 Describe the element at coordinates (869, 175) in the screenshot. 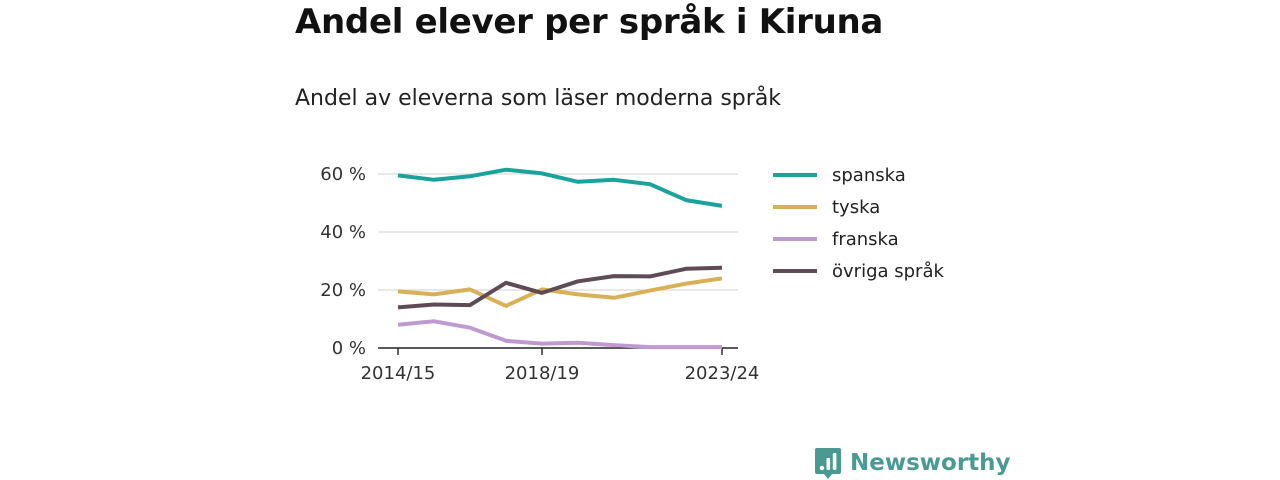

I see `legend-label: spanska` at that location.